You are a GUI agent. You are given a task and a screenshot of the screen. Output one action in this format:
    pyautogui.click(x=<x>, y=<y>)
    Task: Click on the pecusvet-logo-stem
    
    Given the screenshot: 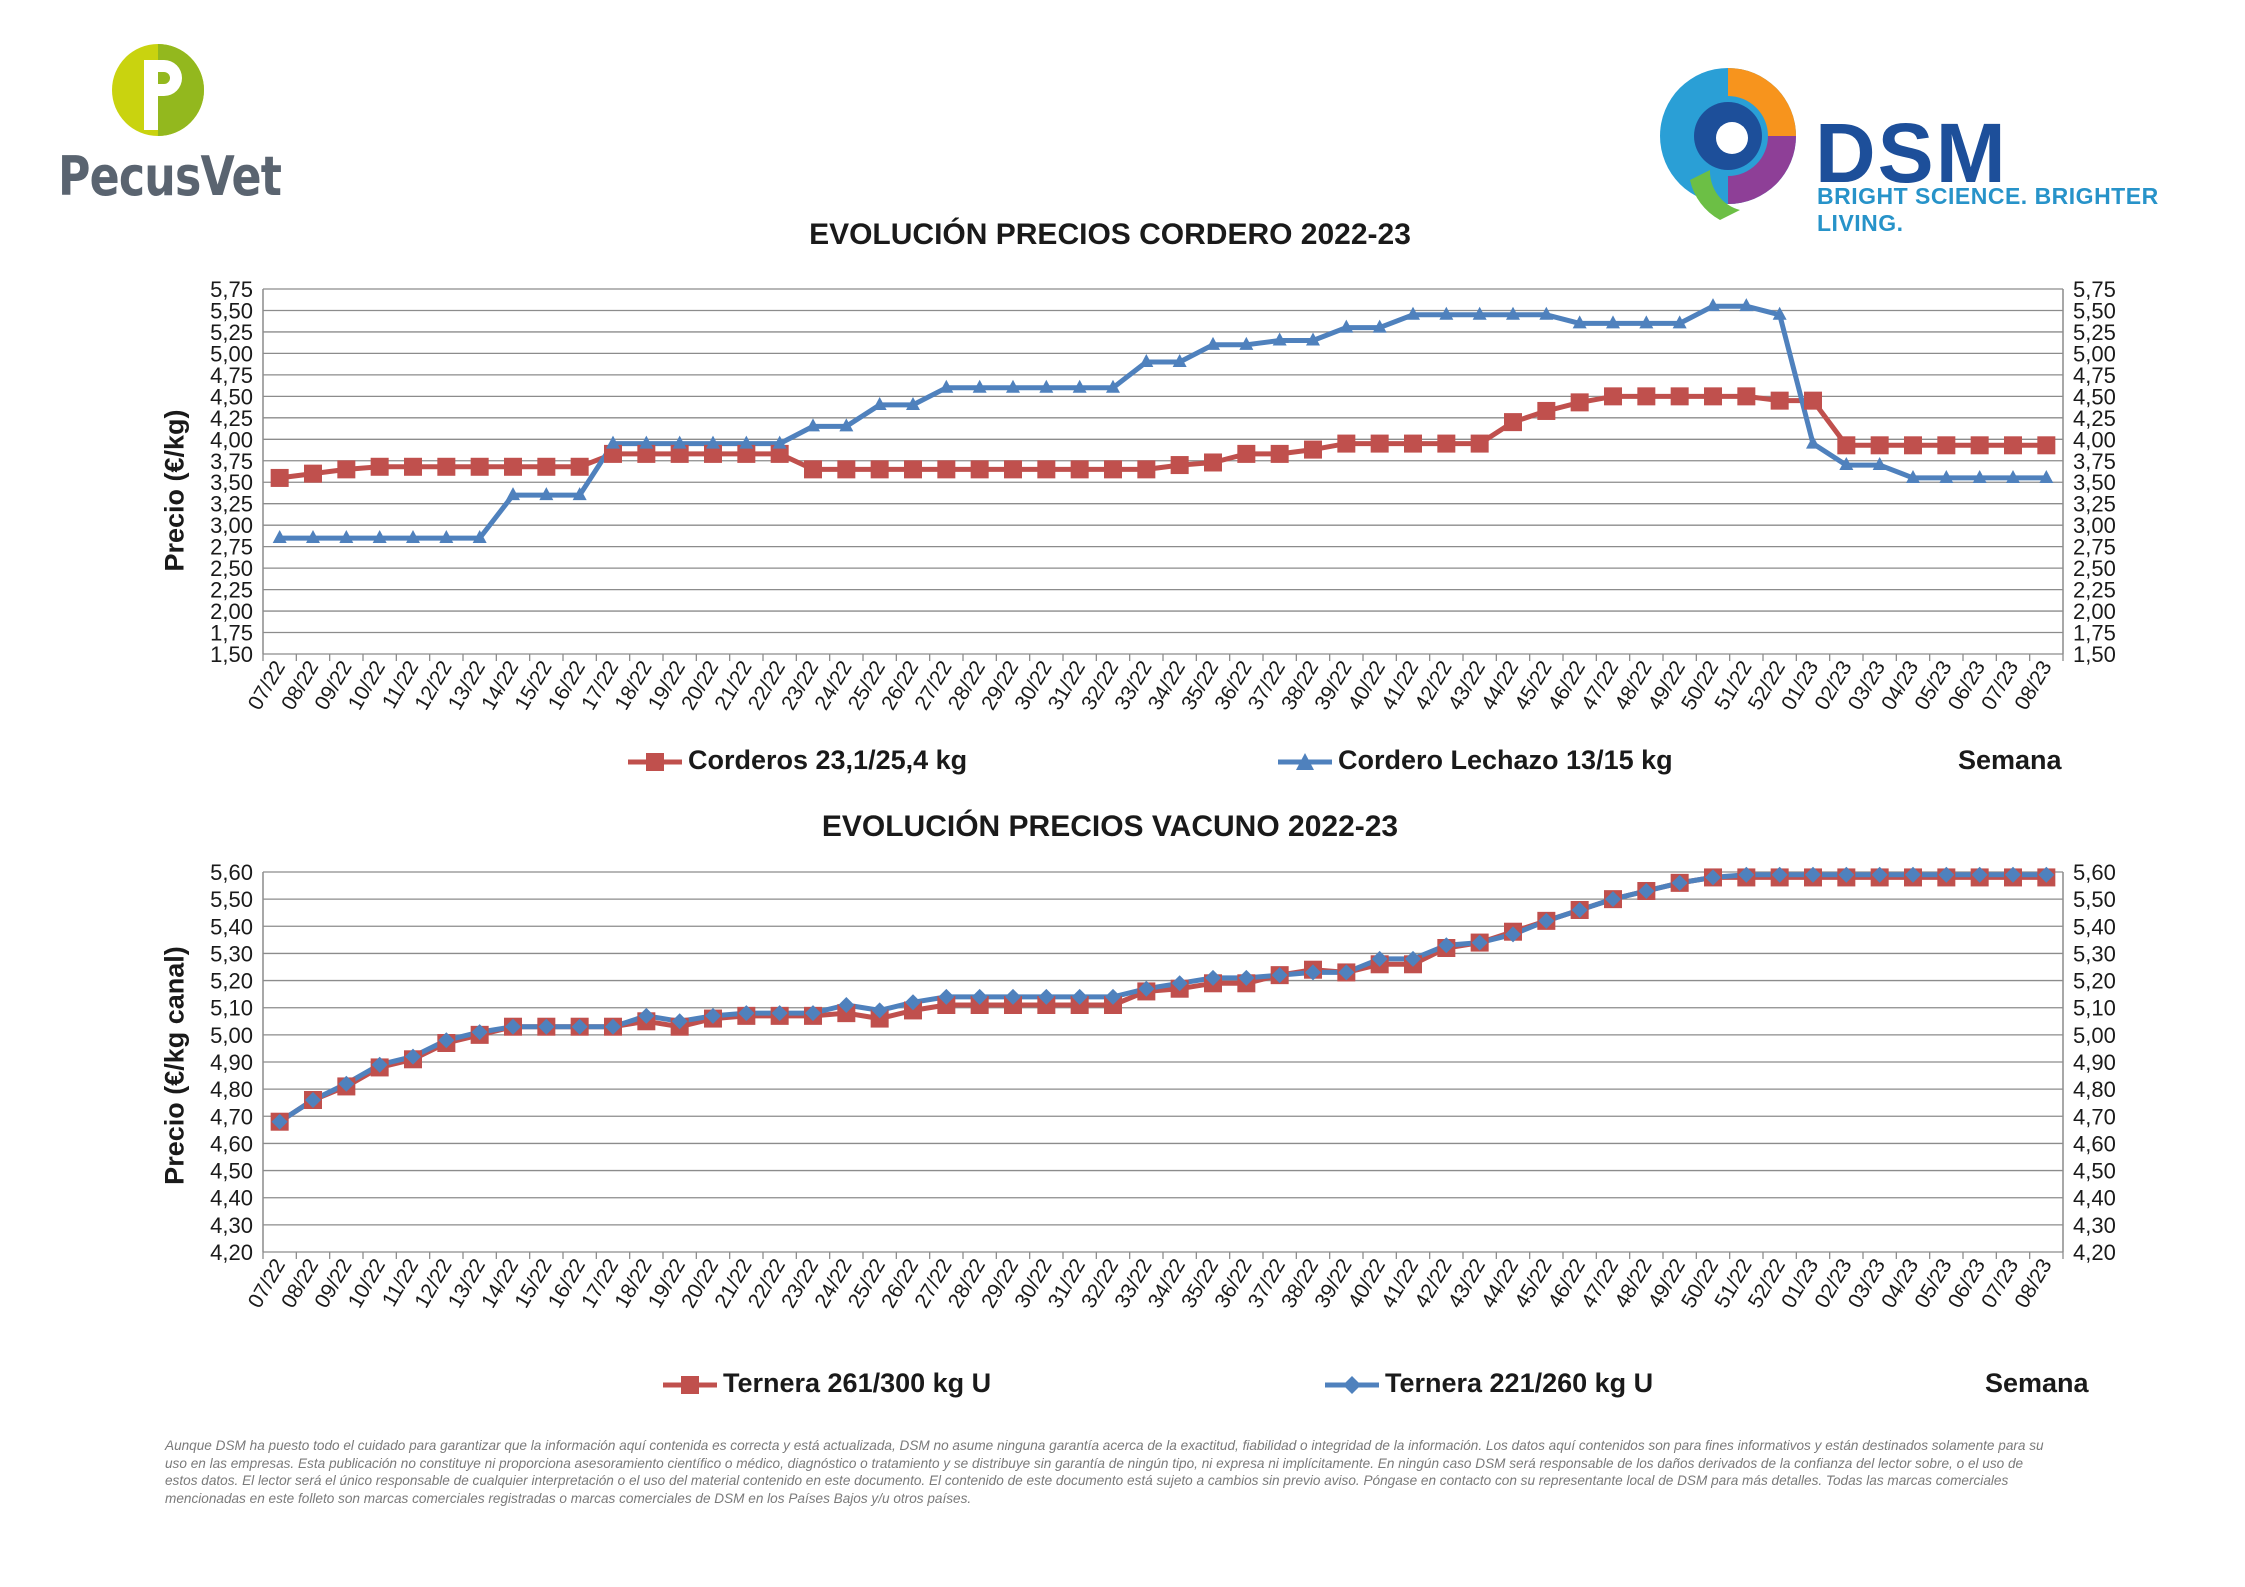 What is the action you would take?
    pyautogui.click(x=151, y=95)
    